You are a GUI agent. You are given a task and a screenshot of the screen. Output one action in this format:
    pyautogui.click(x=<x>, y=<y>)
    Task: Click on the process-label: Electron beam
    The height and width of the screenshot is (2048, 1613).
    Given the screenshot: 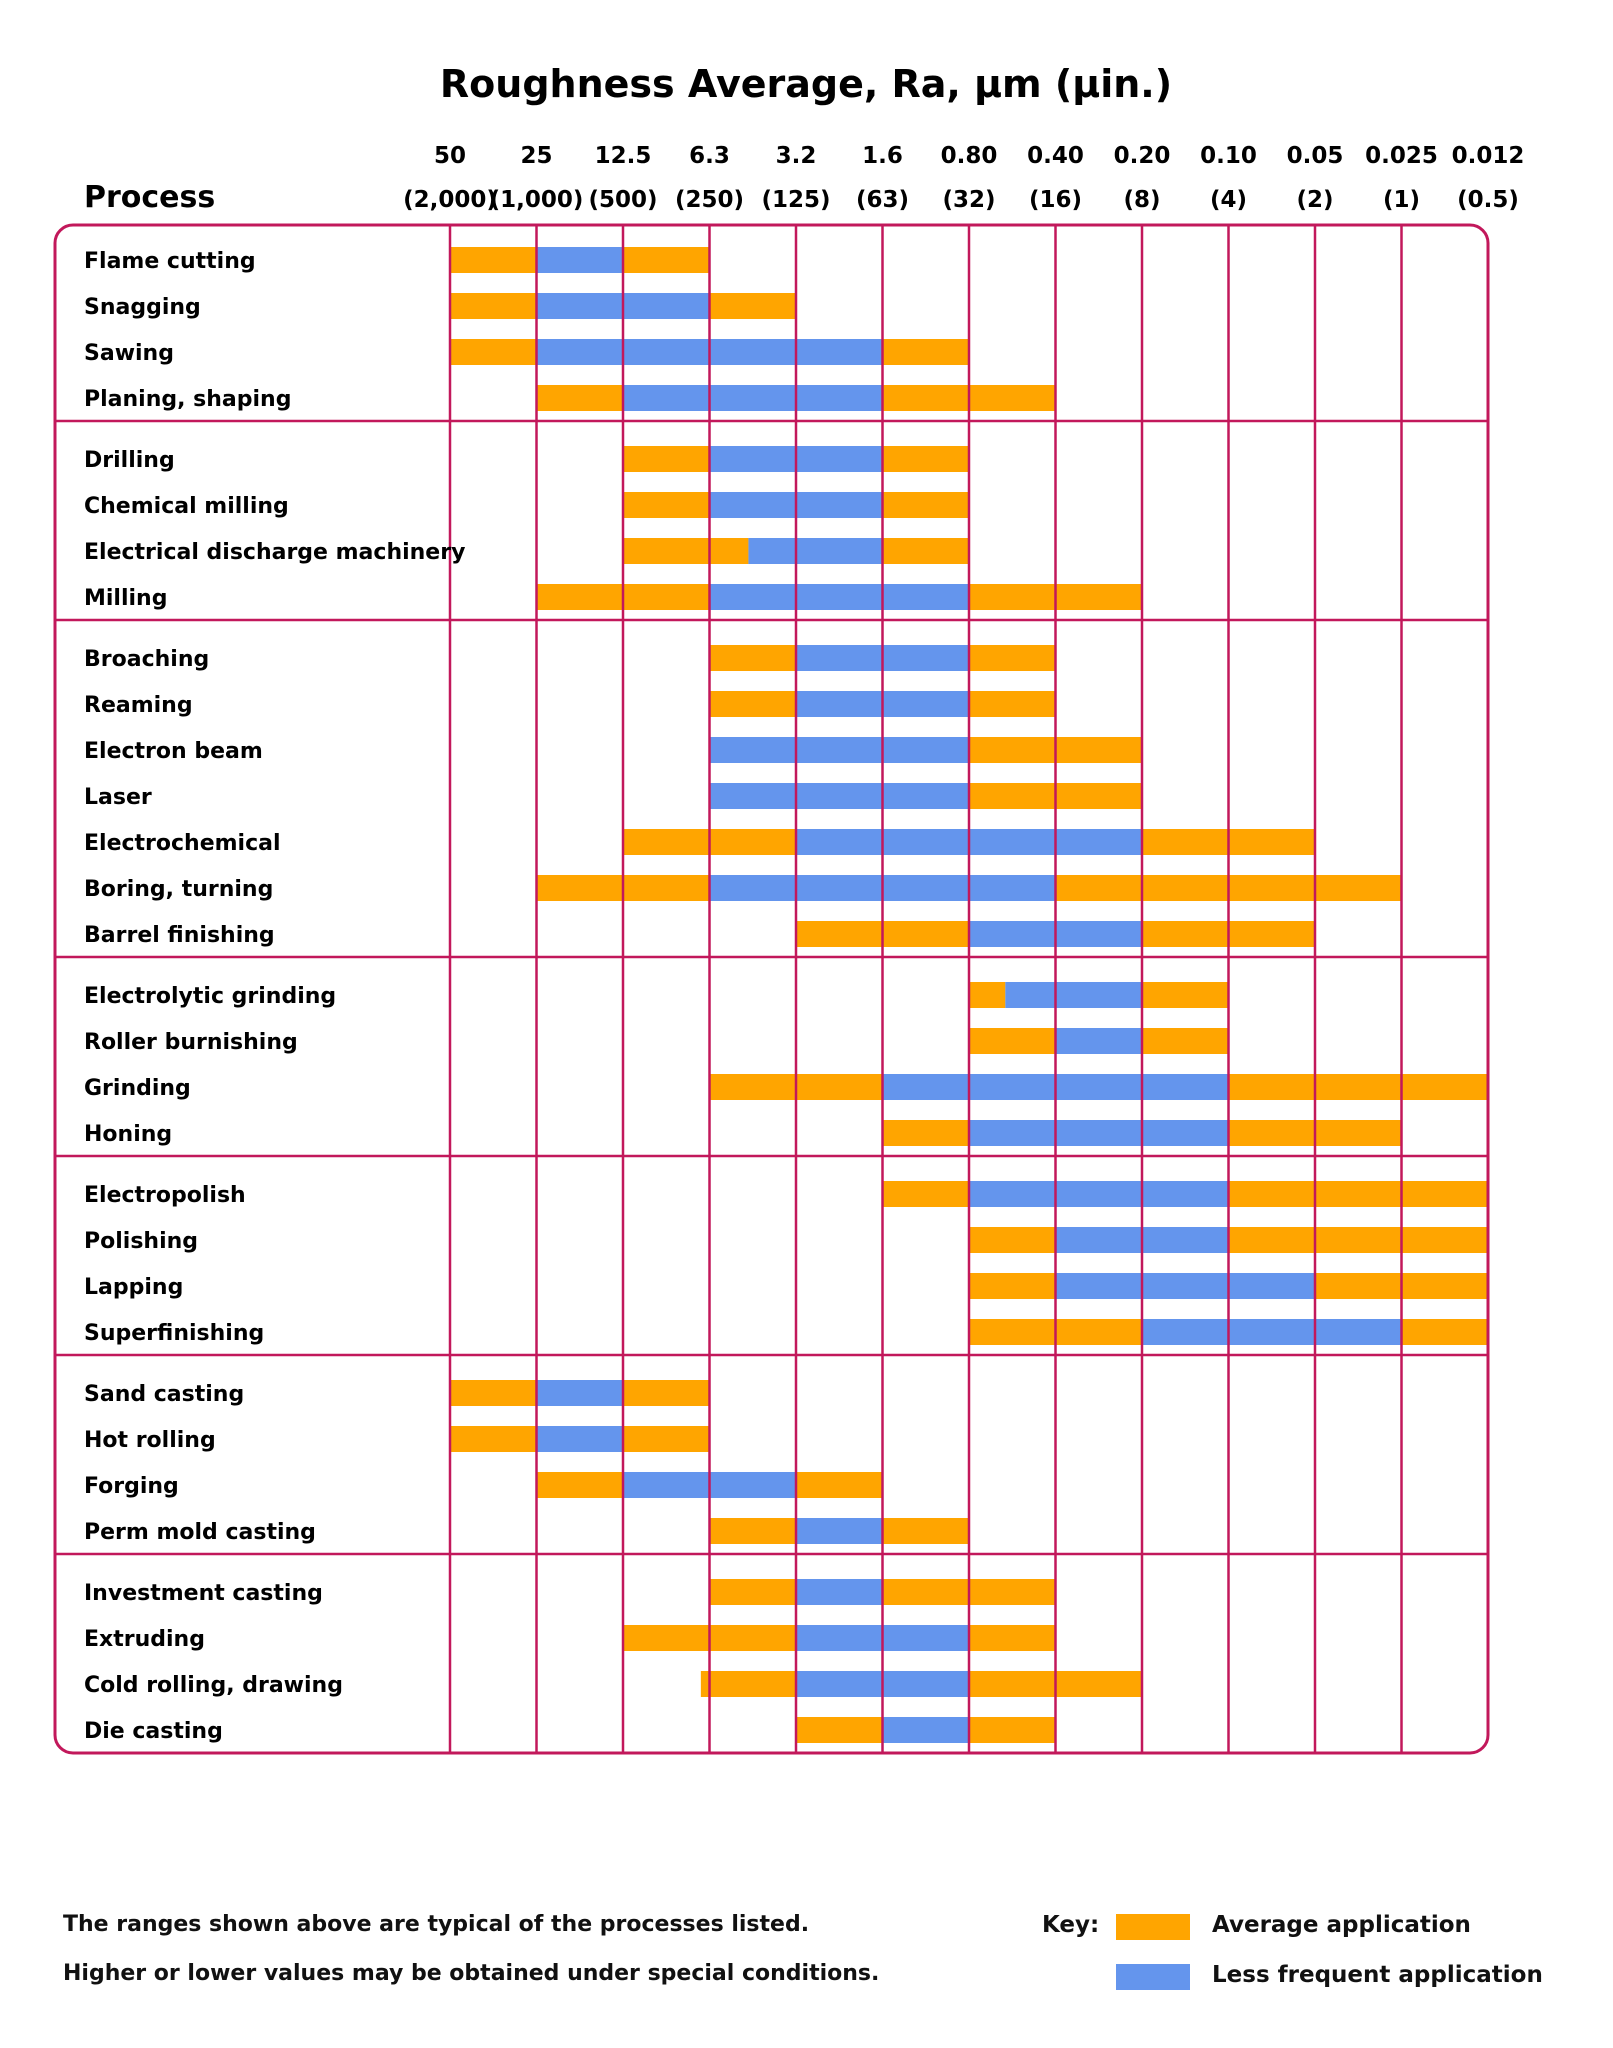 What is the action you would take?
    pyautogui.click(x=173, y=751)
    